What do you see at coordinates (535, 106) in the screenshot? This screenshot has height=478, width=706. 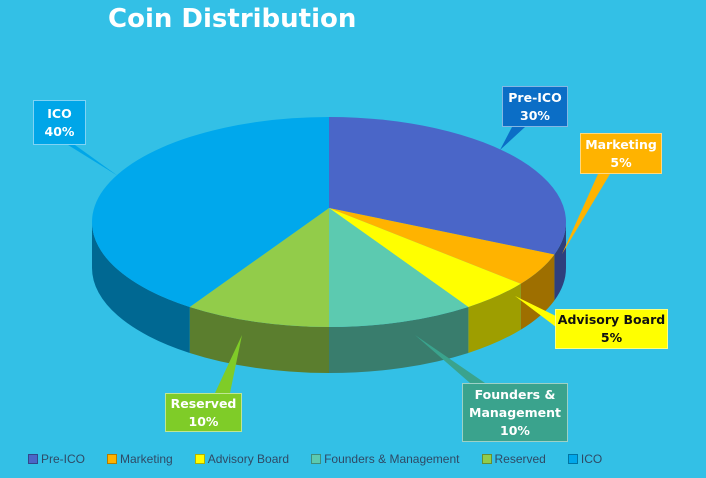 I see `label-pre-ico: Pre-ICO 30%` at bounding box center [535, 106].